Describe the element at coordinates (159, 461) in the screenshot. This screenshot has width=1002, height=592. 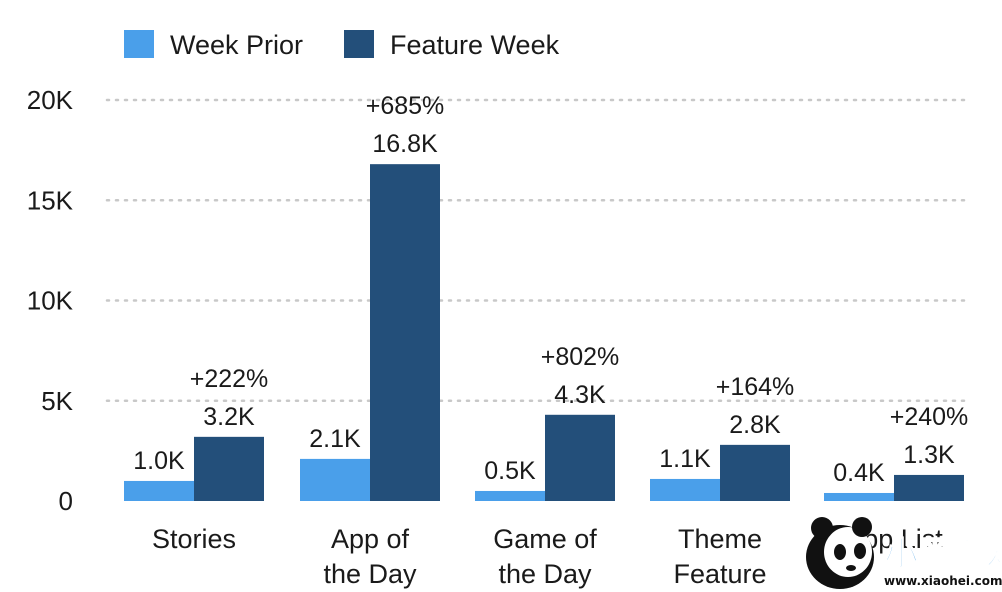
I see `bar-value-label: 1.0K` at that location.